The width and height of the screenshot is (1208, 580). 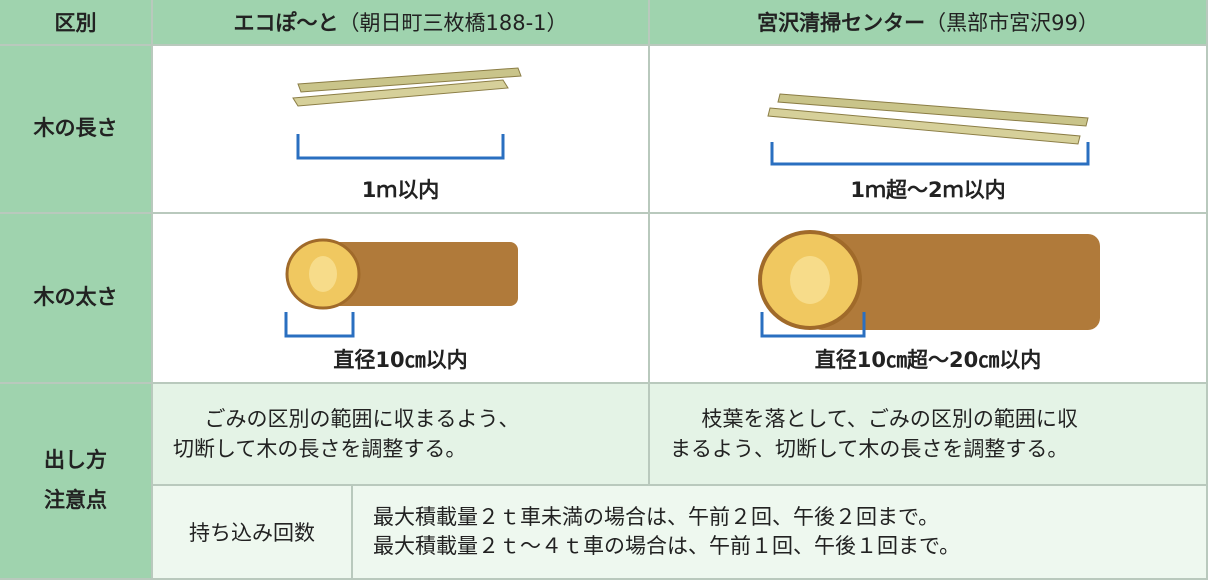 What do you see at coordinates (76, 482) in the screenshot?
I see `row-label: 出し方 注意点` at bounding box center [76, 482].